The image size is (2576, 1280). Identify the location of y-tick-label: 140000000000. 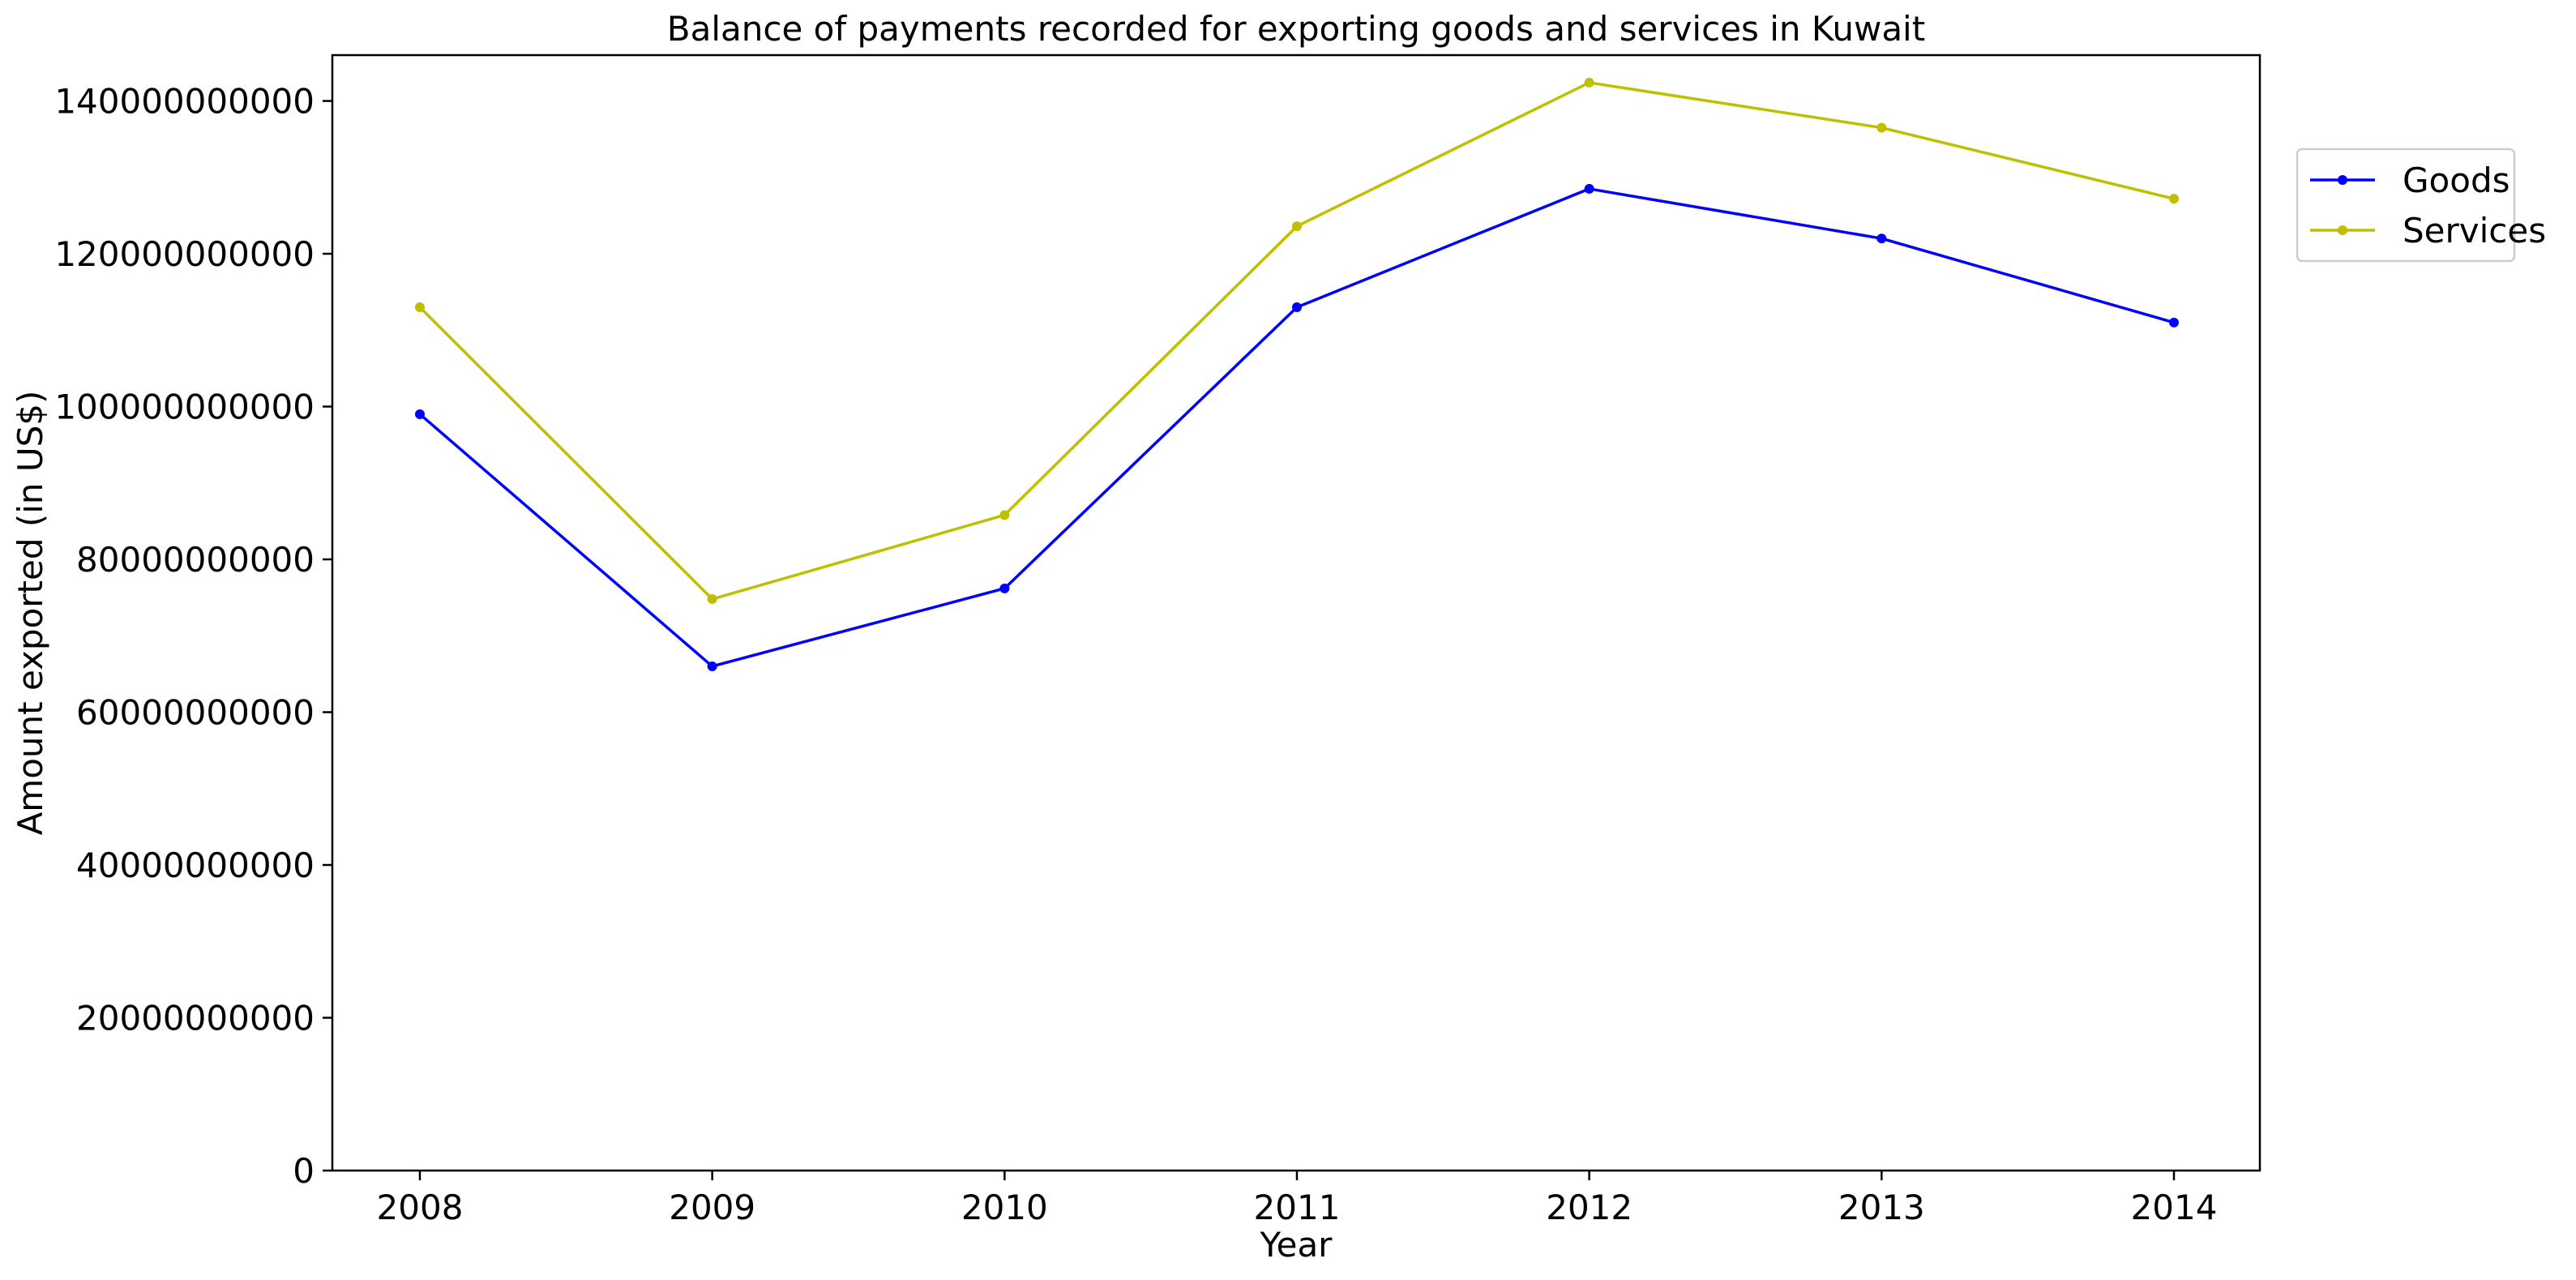
(184, 102).